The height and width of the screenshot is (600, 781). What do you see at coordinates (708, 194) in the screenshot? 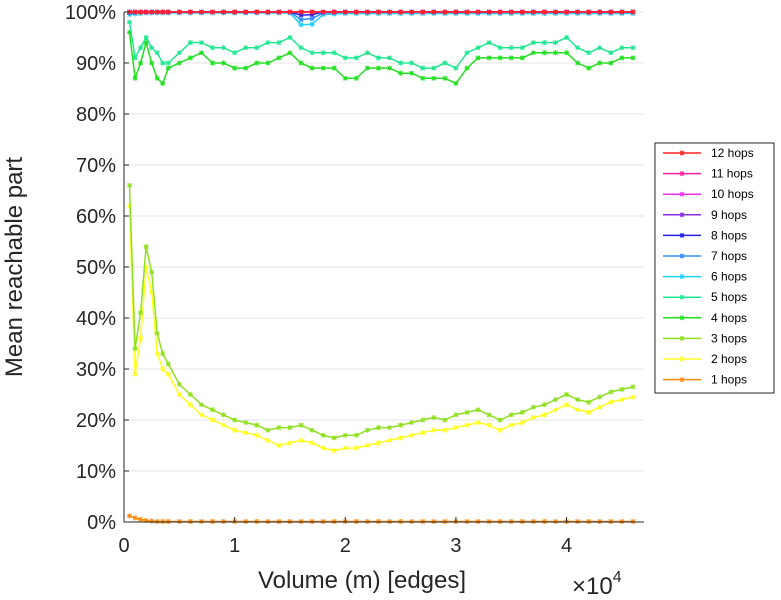
I see `legend-item: 10 hops` at bounding box center [708, 194].